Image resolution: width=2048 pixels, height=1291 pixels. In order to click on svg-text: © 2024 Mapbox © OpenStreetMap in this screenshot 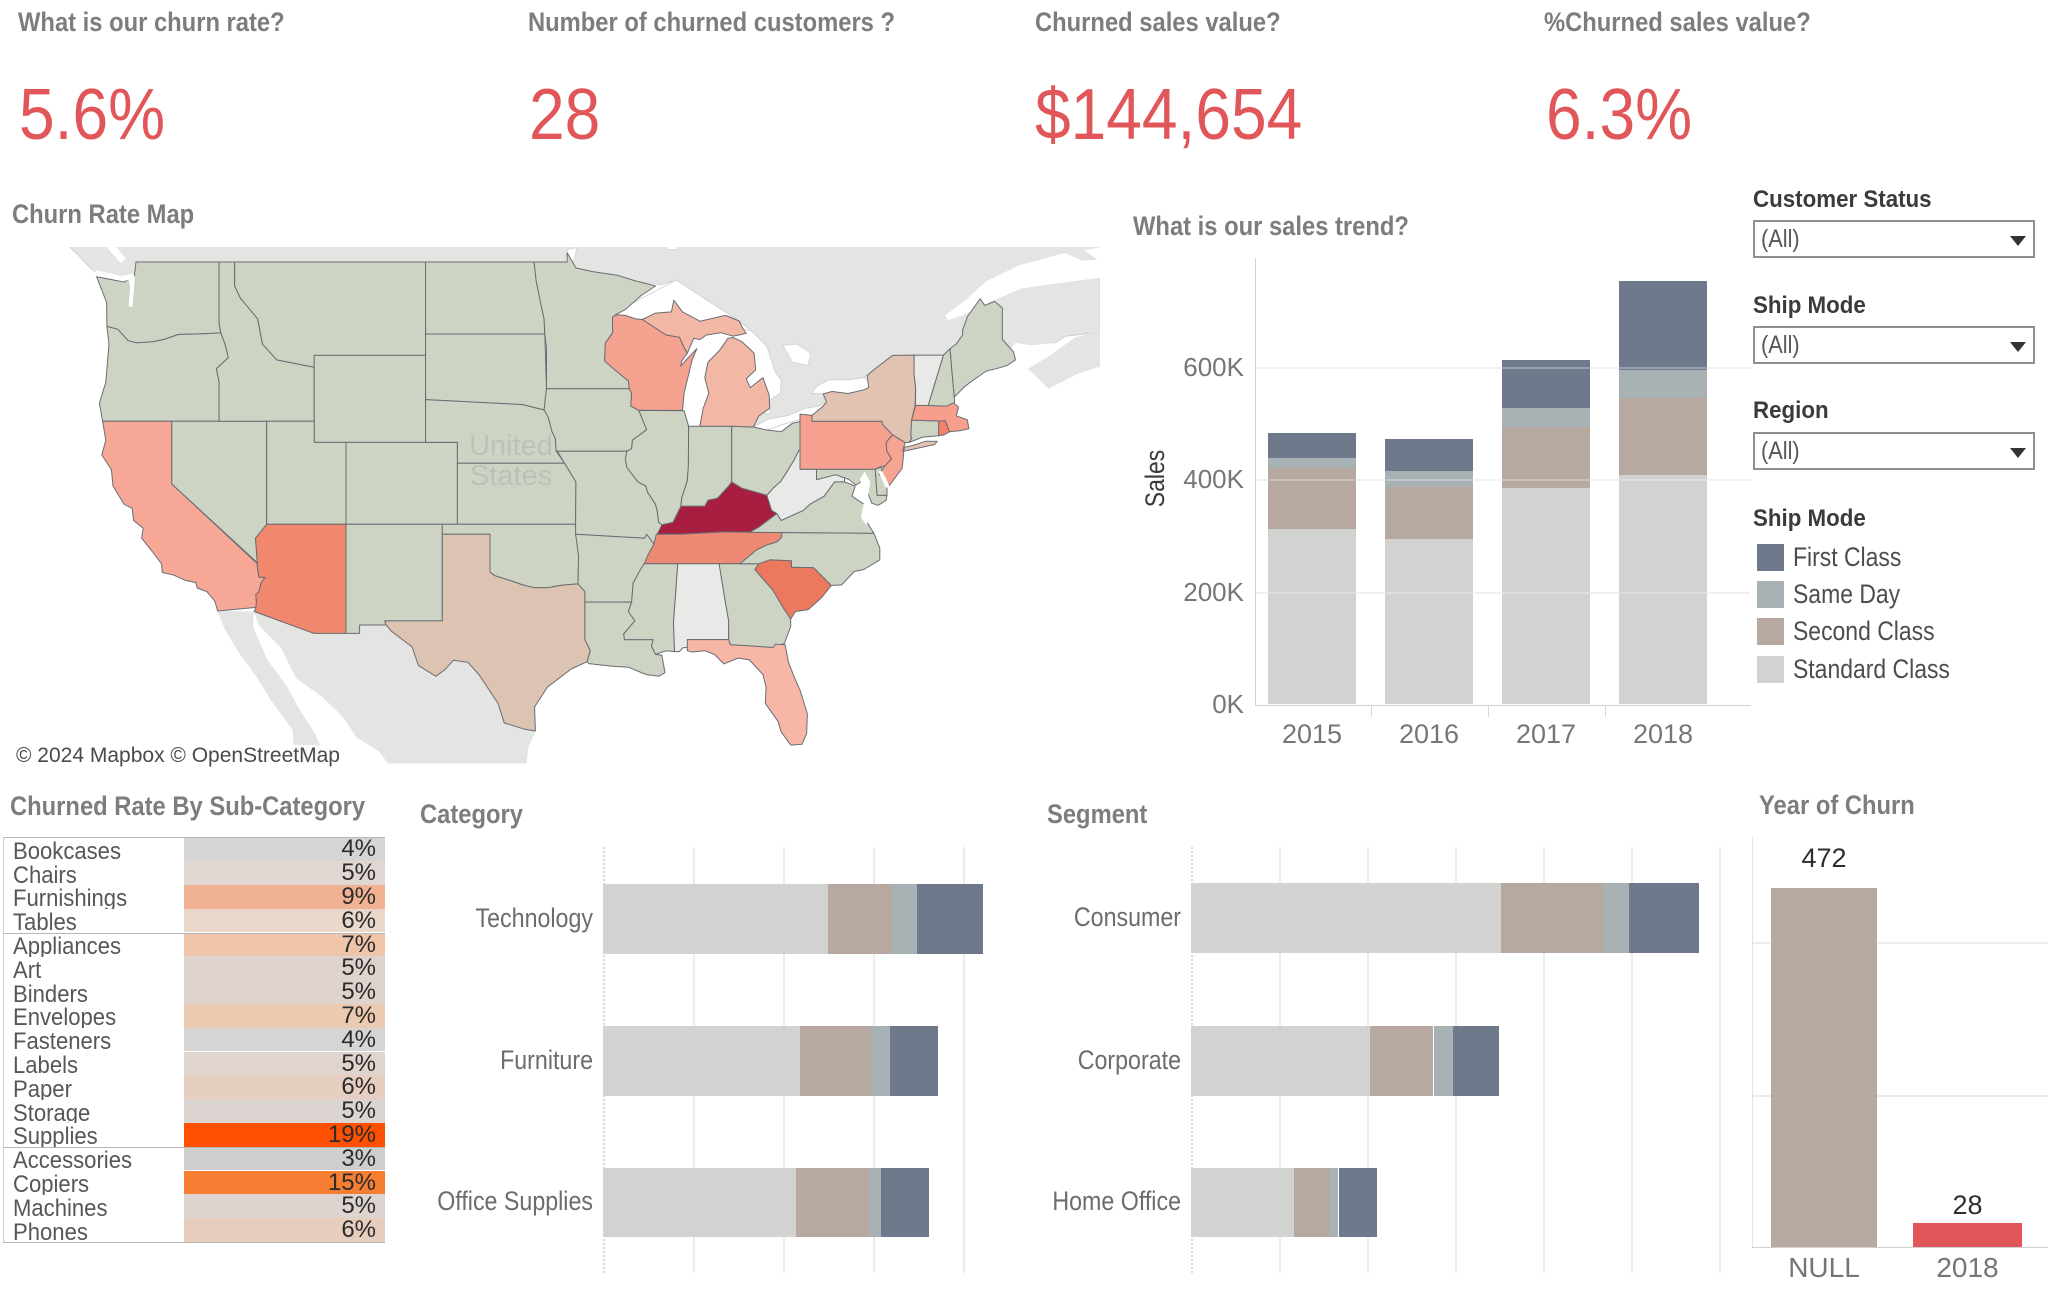, I will do `click(178, 755)`.